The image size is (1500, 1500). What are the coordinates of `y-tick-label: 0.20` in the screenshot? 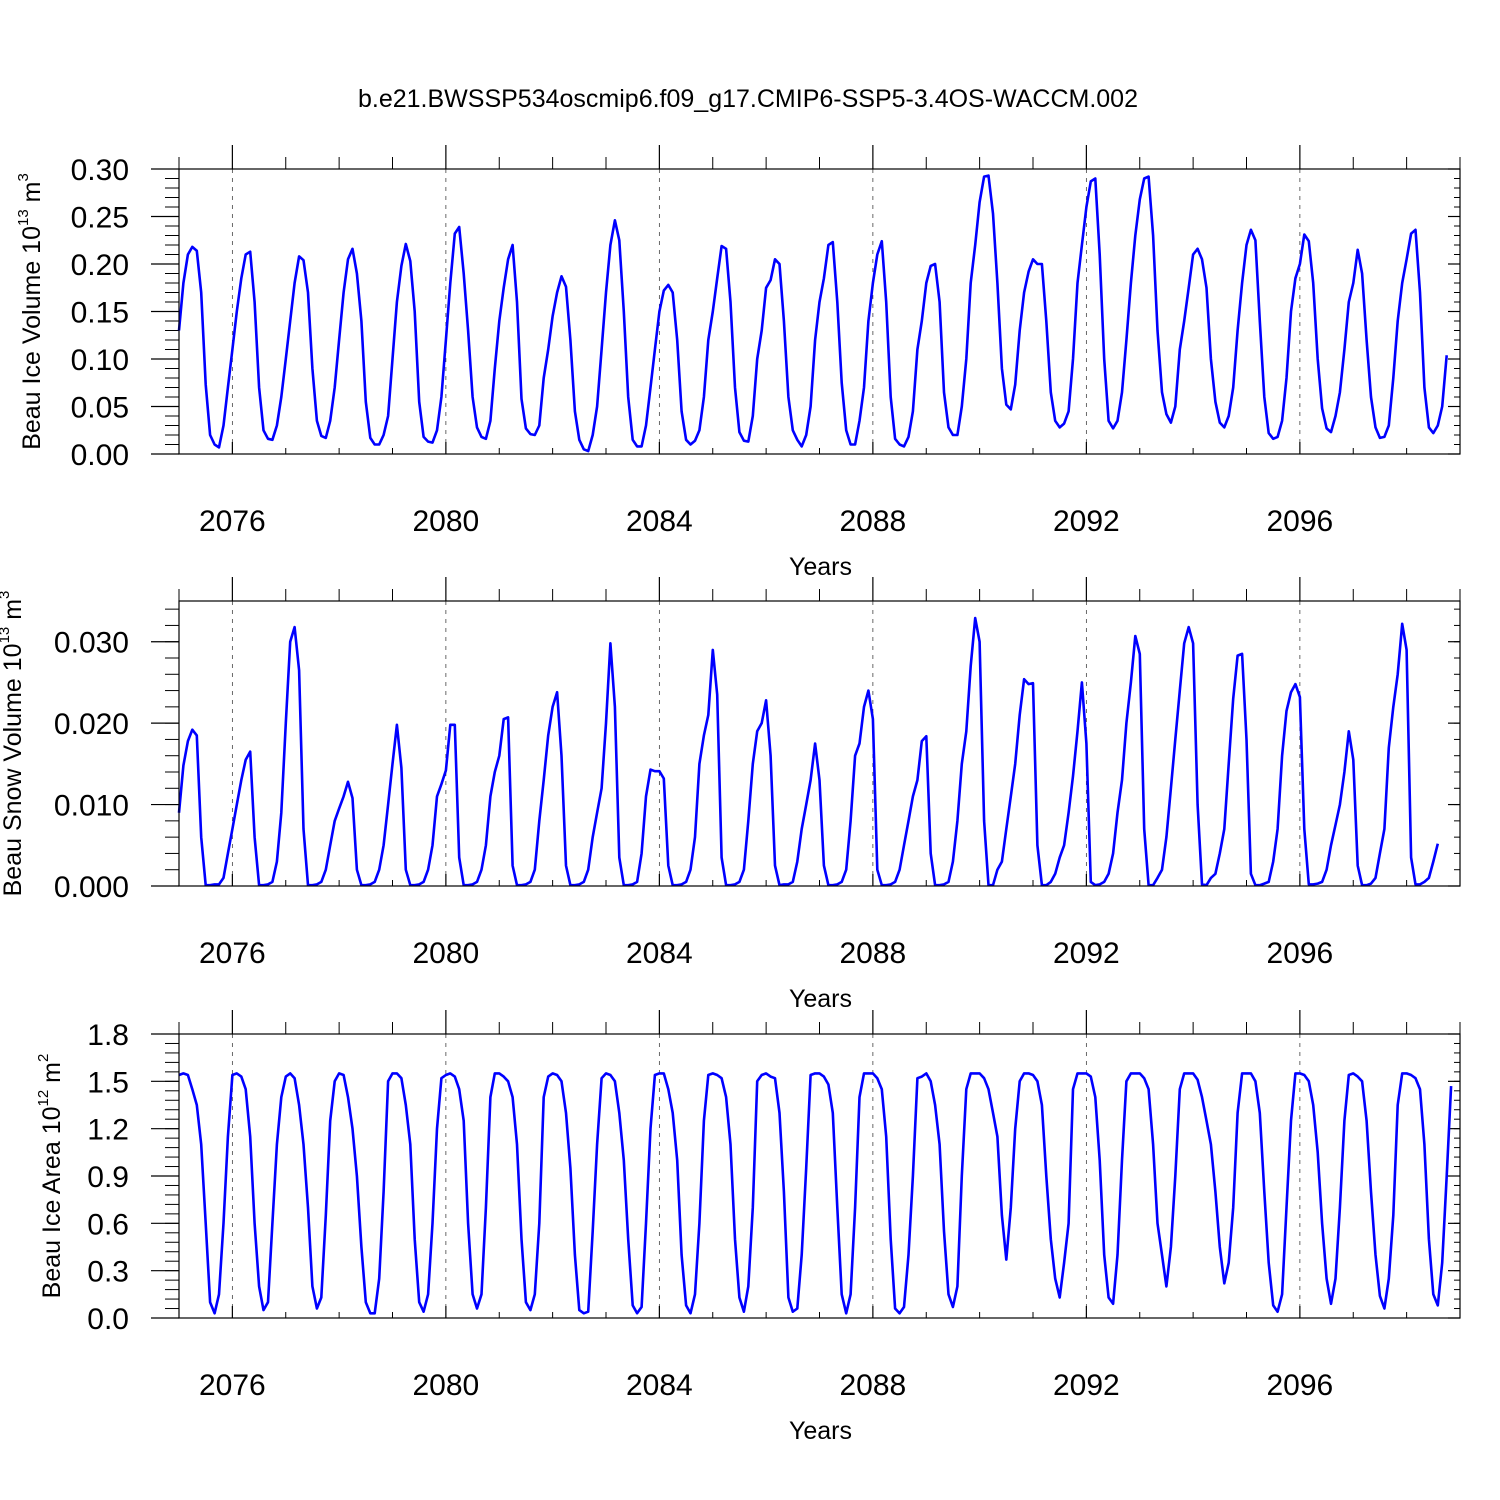 It's located at (100, 265).